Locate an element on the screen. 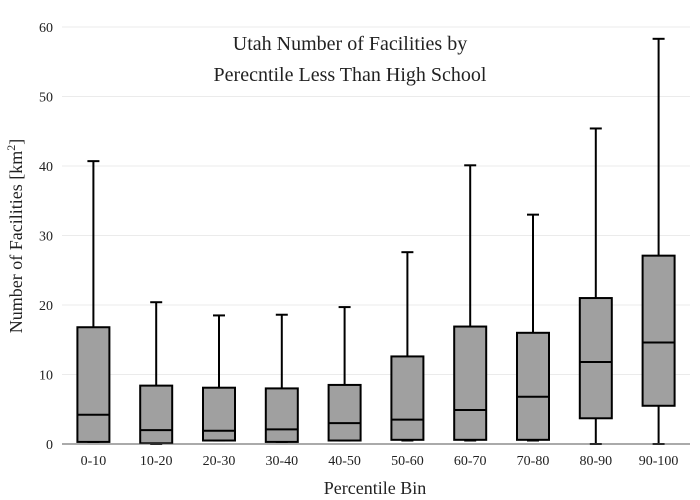 The image size is (700, 500). x-tick-label: 50-60 is located at coordinates (407, 461).